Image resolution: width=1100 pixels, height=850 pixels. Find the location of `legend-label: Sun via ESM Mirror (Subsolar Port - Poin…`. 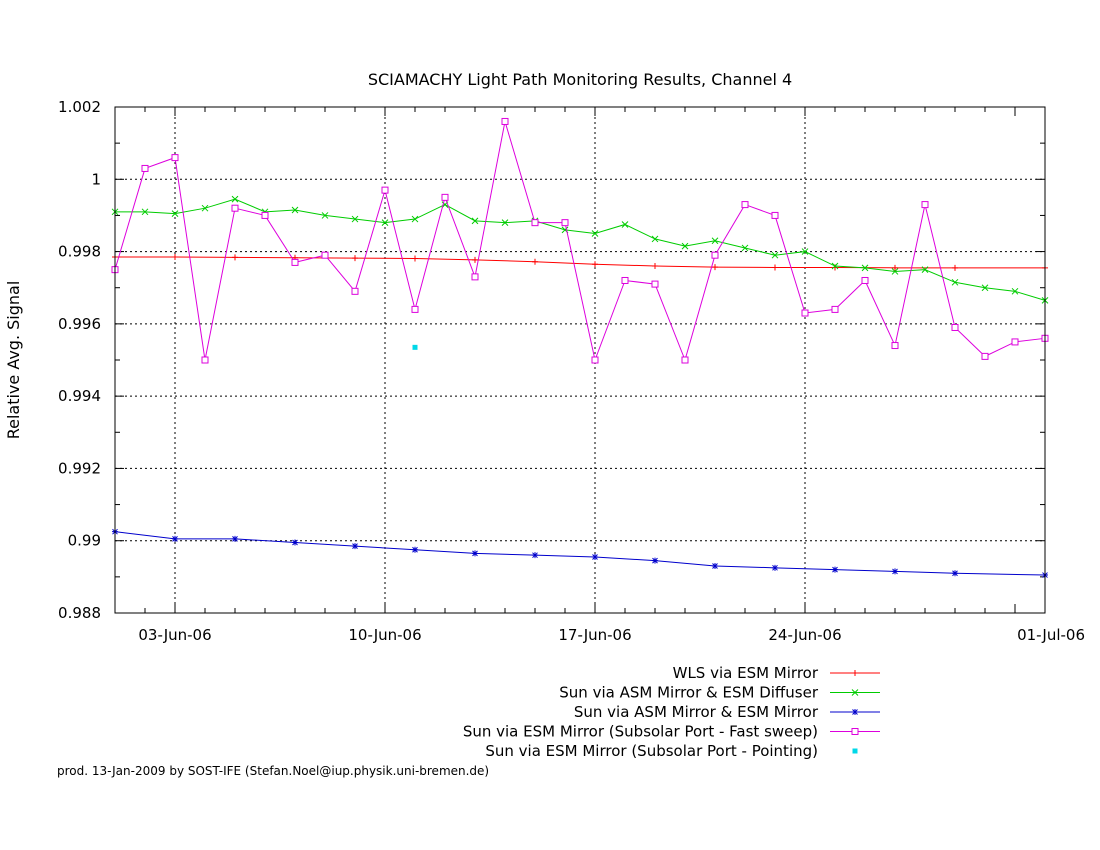

legend-label: Sun via ESM Mirror (Subsolar Port - Poin… is located at coordinates (651, 751).